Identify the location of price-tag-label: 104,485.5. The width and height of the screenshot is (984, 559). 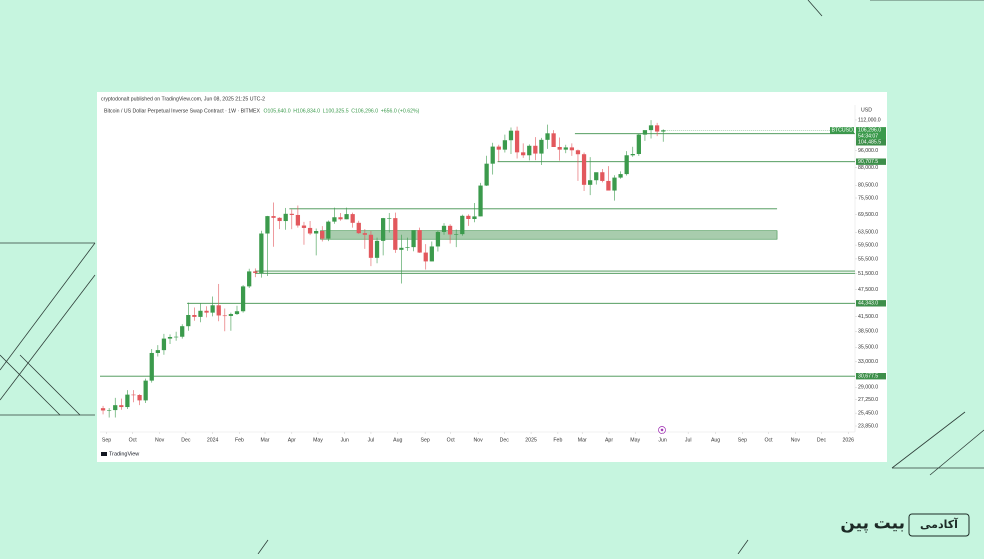
(869, 143).